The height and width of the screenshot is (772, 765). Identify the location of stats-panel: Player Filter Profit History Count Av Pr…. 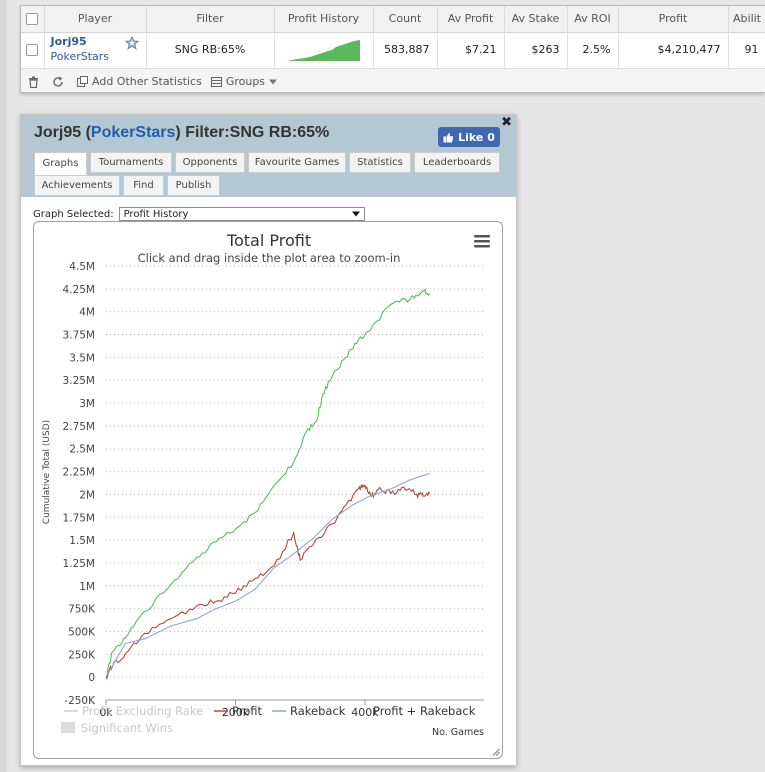
(392, 49).